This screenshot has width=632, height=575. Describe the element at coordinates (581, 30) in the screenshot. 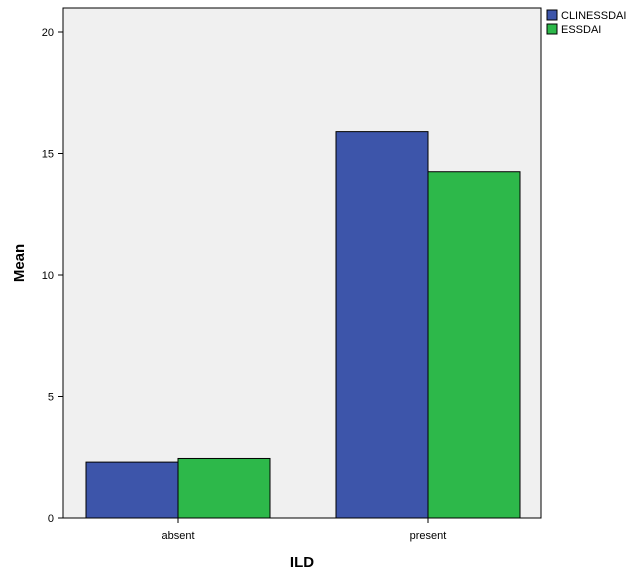

I see `legend-label: ESSDAI` at that location.